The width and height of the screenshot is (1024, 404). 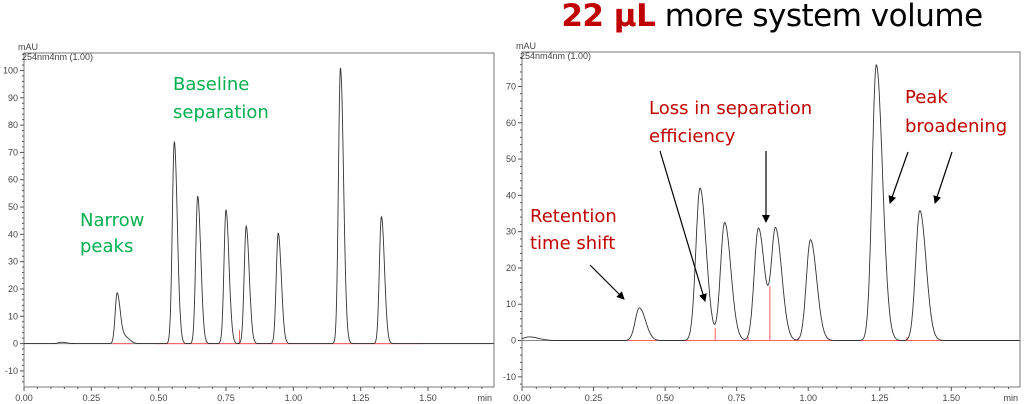 What do you see at coordinates (13, 98) in the screenshot?
I see `y-tick-label: 90` at bounding box center [13, 98].